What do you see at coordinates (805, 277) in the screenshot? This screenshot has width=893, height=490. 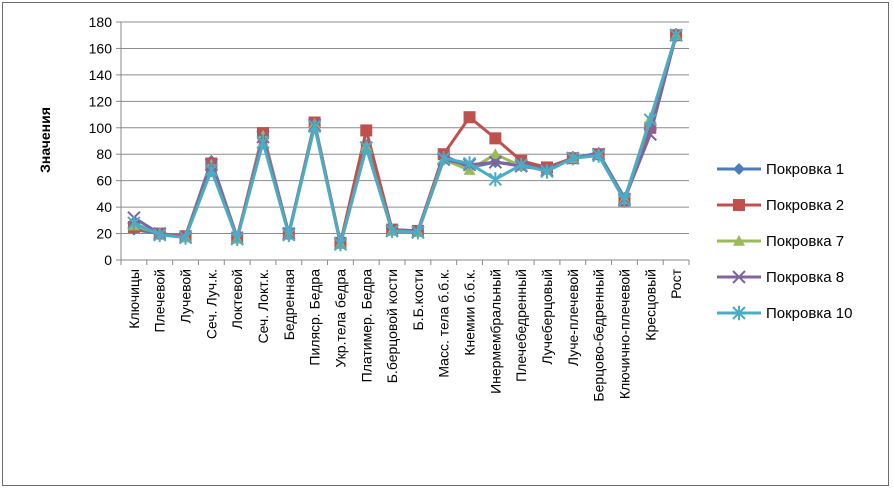 I see `legend-label: Покровка 8` at bounding box center [805, 277].